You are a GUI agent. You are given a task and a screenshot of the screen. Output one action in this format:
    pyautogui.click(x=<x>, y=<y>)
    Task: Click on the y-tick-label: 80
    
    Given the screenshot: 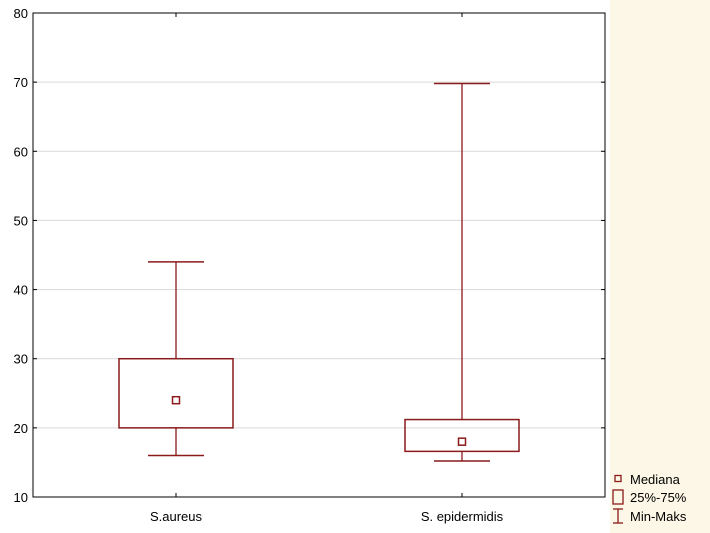 What is the action you would take?
    pyautogui.click(x=21, y=13)
    